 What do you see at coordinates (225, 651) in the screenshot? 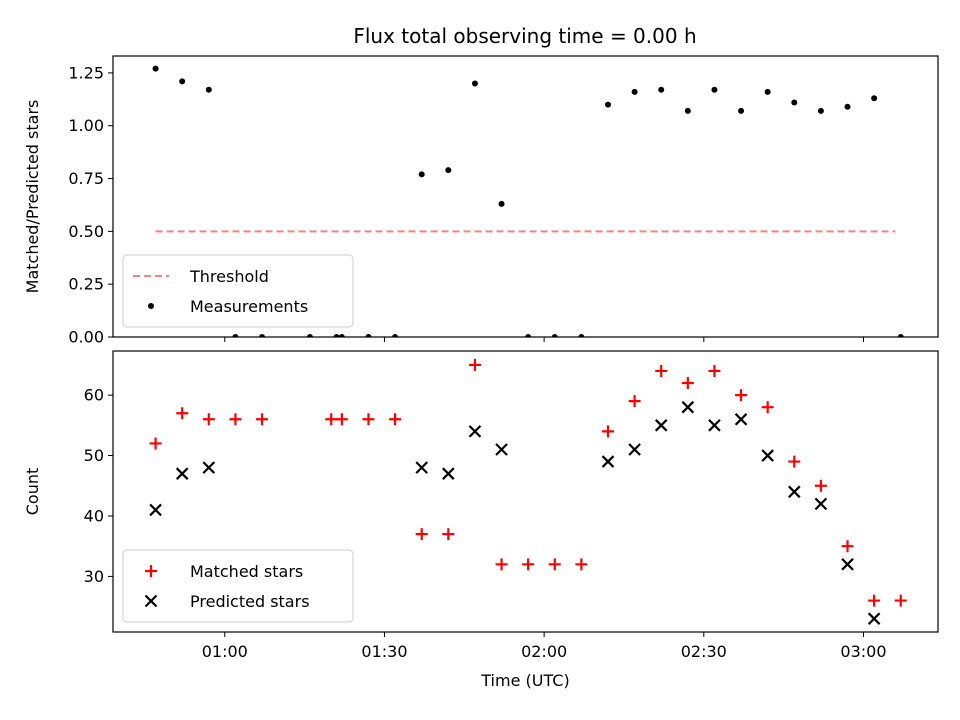
I see `count-xtick-label: 01:00` at bounding box center [225, 651].